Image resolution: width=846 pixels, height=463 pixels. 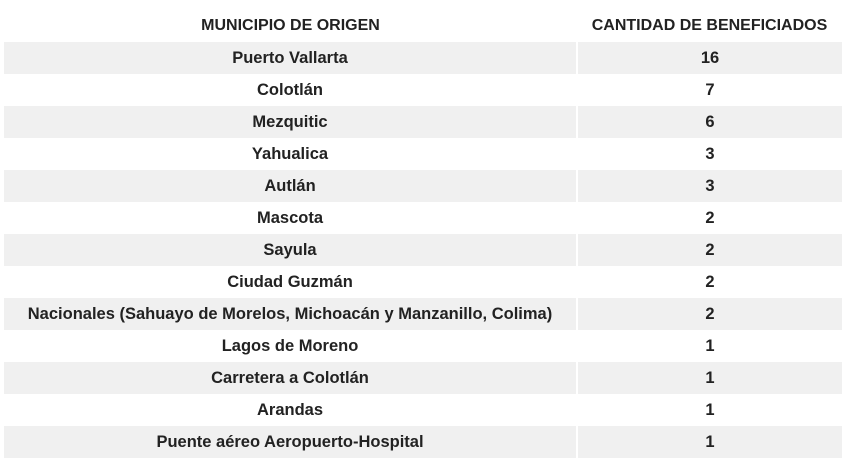 What do you see at coordinates (291, 218) in the screenshot?
I see `cell-municipio: Mascota` at bounding box center [291, 218].